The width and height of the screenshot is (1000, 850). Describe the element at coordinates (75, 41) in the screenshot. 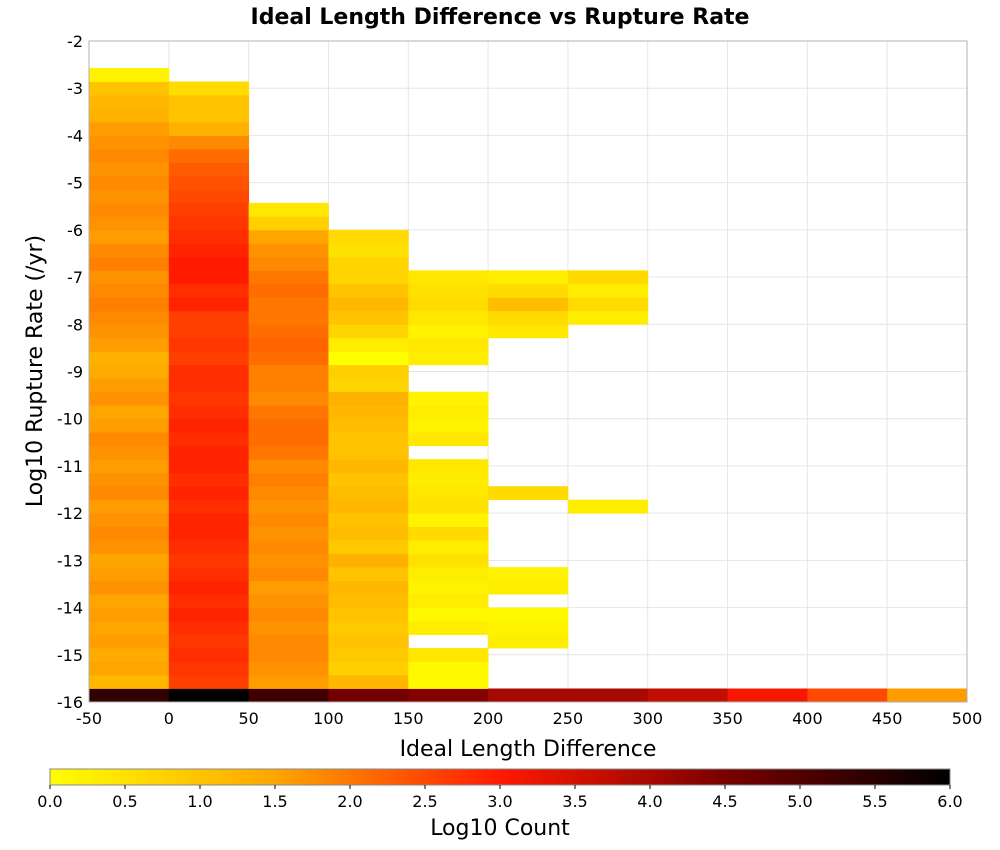

I see `y-tick-label: -2` at that location.